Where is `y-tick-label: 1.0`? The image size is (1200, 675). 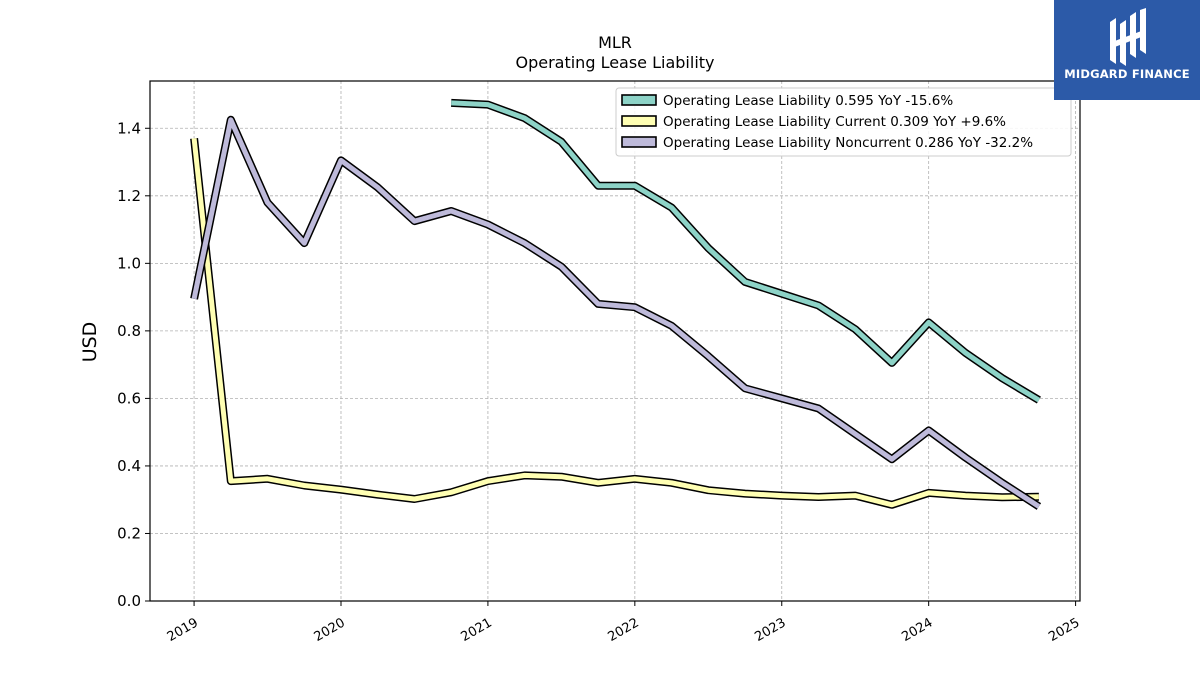 y-tick-label: 1.0 is located at coordinates (129, 263).